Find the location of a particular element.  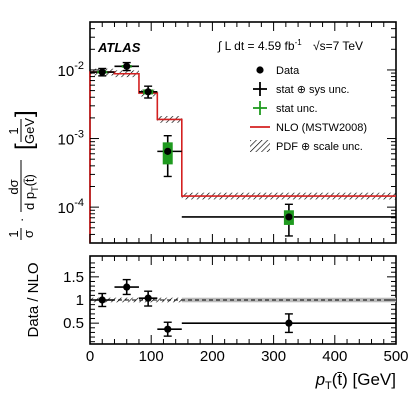

lower-ylabel: Data / NLO is located at coordinates (33, 299).